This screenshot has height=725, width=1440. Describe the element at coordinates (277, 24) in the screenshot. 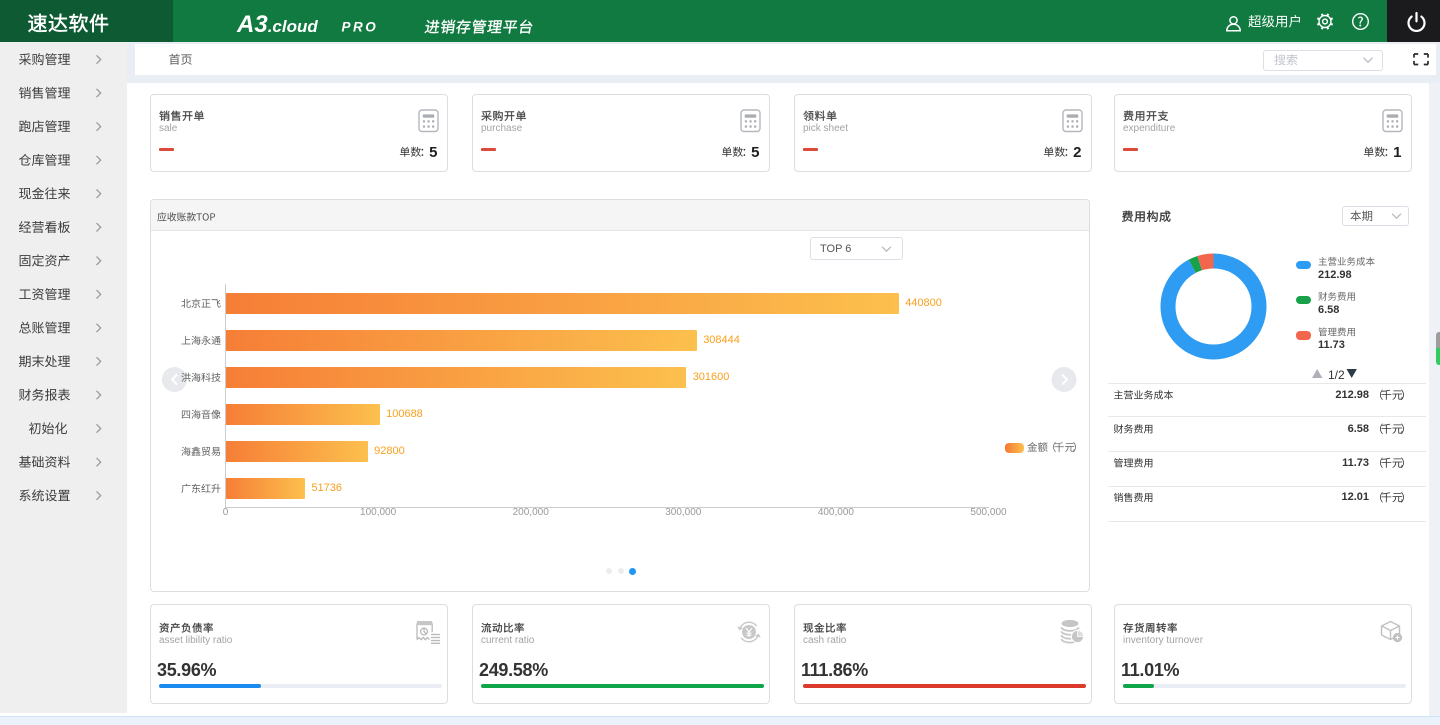

I see `svg-text: A3.cloud` at that location.